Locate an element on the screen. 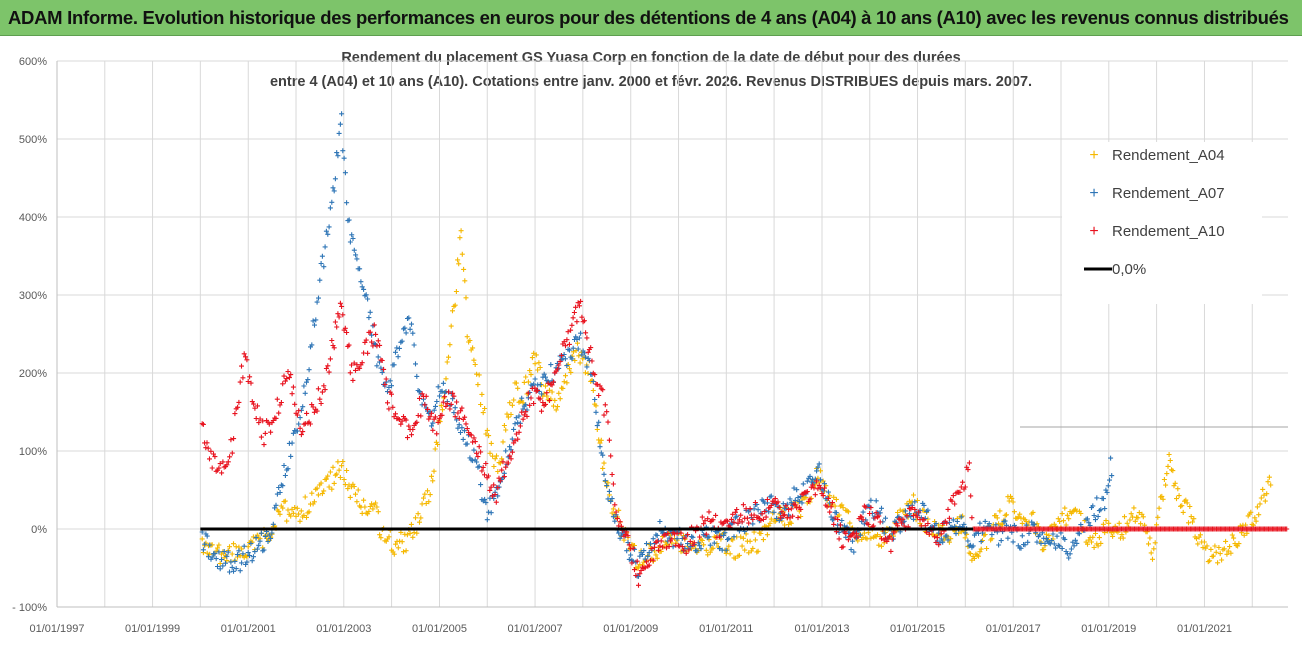  legend-marker-a07: + is located at coordinates (1087, 193).